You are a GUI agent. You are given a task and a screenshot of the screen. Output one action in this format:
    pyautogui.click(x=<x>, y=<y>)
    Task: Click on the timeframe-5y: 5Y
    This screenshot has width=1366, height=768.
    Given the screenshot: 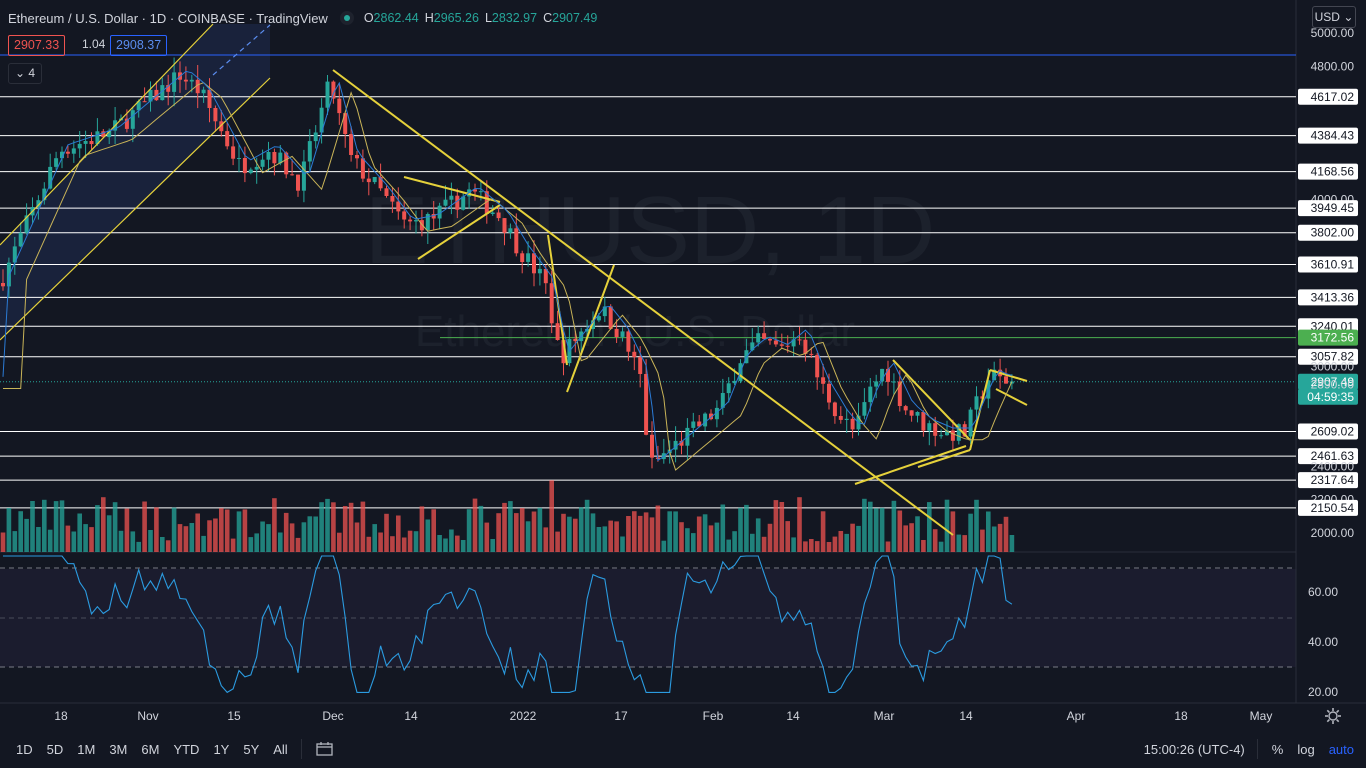 What is the action you would take?
    pyautogui.click(x=251, y=749)
    